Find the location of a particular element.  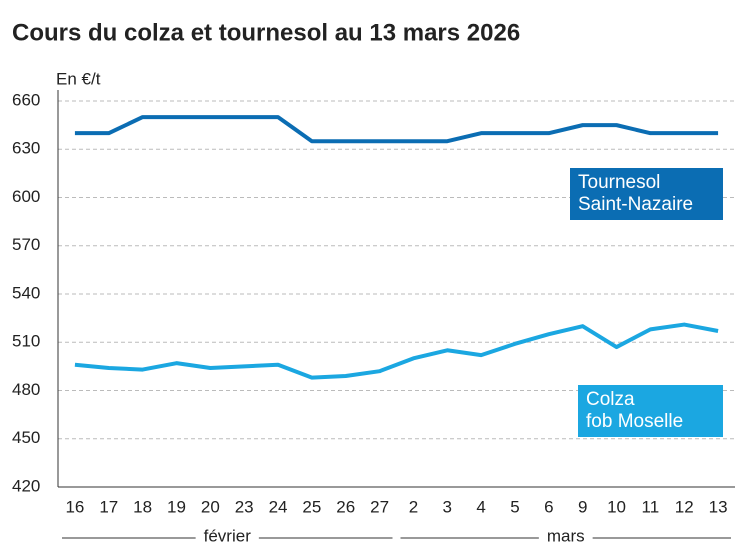

x-group-label: février is located at coordinates (228, 535).